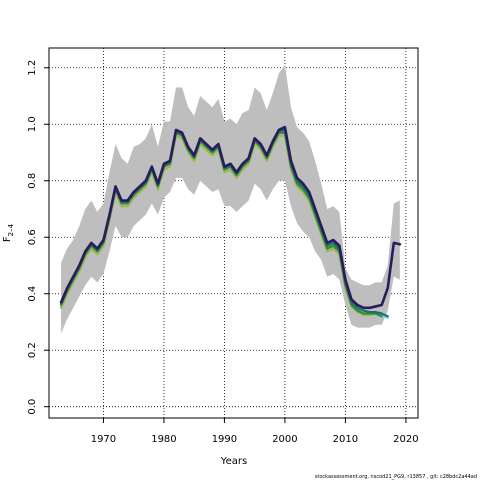 Image resolution: width=480 pixels, height=480 pixels. I want to click on x-tick-label-4: 2010, so click(345, 439).